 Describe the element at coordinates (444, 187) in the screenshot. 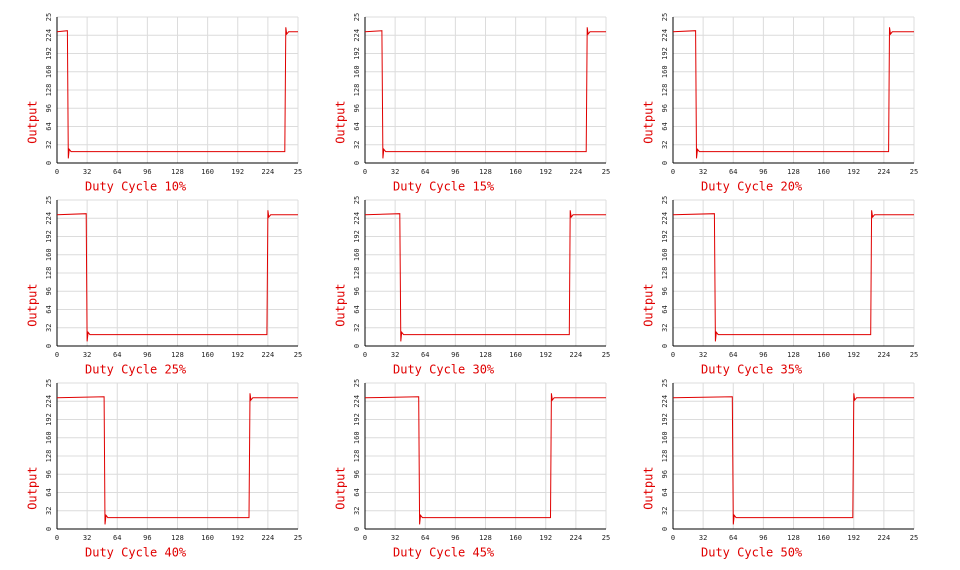

I see `x-axis-label: Duty Cycle 15%` at that location.